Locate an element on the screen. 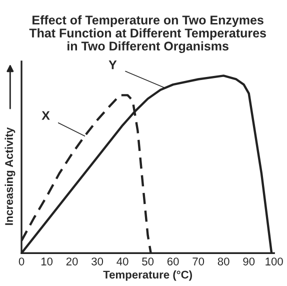  annotation: X is located at coordinates (46, 115).